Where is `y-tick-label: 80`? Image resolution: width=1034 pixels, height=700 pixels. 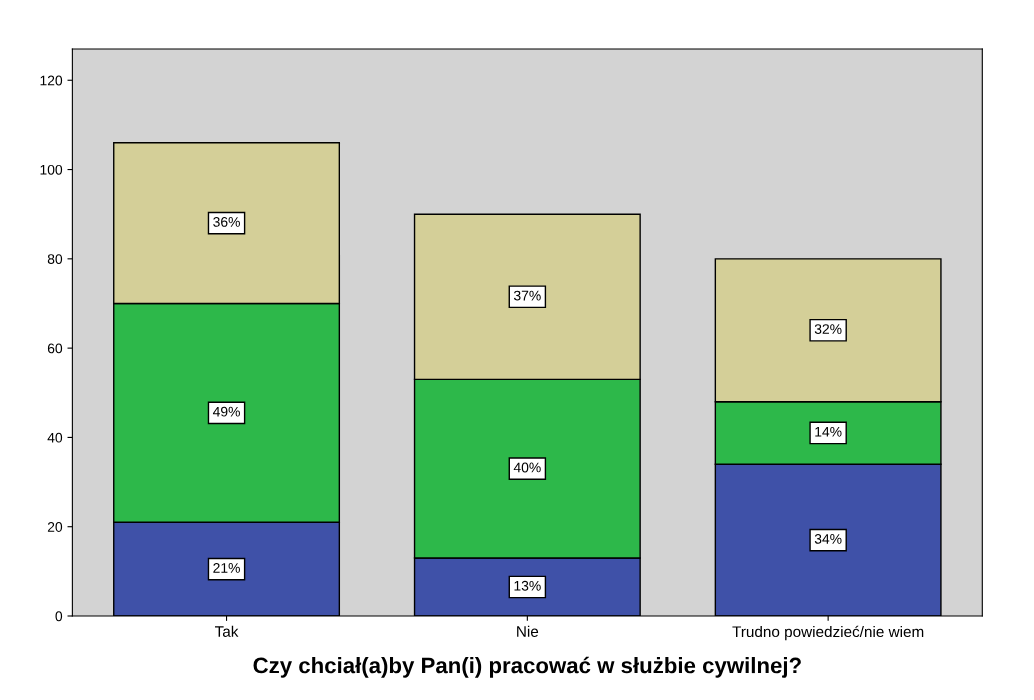 y-tick-label: 80 is located at coordinates (55, 259).